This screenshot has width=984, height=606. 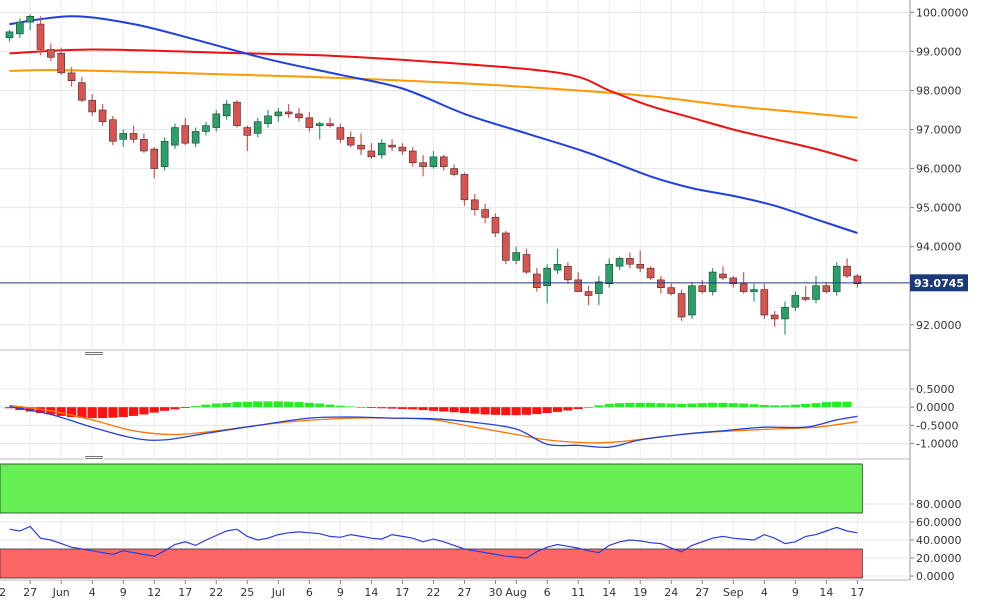 What do you see at coordinates (94, 457) in the screenshot?
I see `panel-resize-handle-rsi` at bounding box center [94, 457].